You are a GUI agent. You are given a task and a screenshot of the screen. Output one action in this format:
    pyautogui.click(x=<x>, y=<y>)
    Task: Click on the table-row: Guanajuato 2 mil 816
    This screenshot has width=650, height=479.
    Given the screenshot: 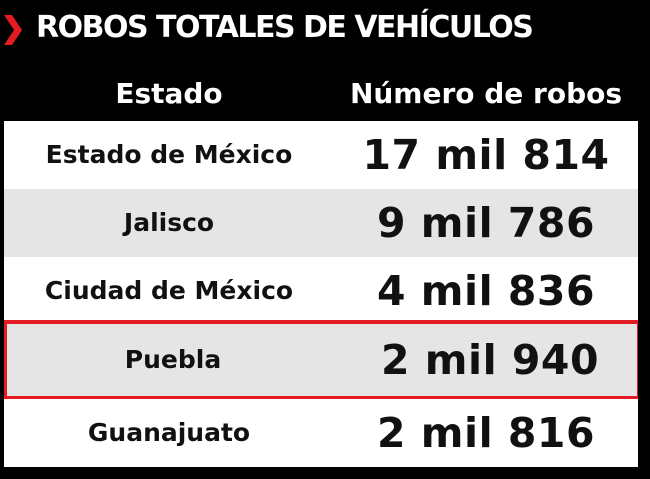 What is the action you would take?
    pyautogui.click(x=321, y=433)
    